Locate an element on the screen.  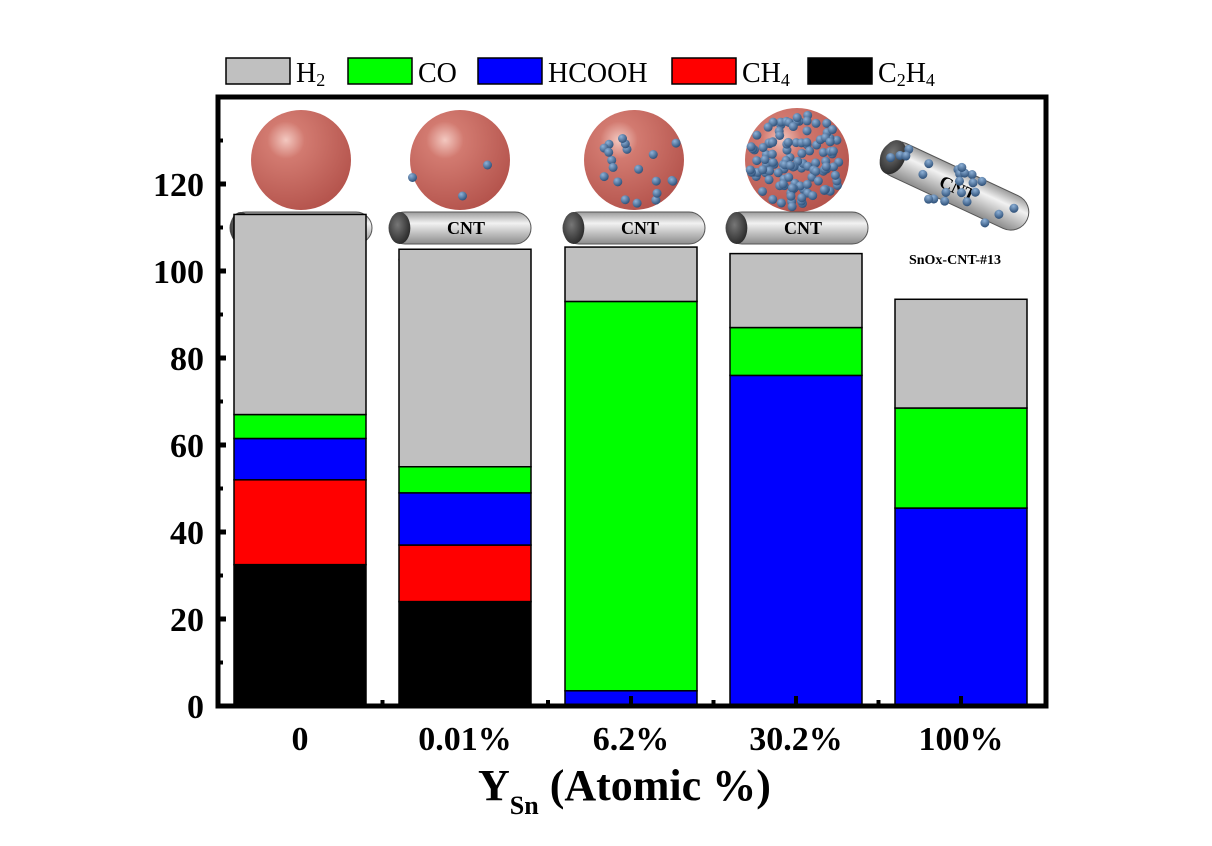
legend-label: CH4 is located at coordinates (766, 74).